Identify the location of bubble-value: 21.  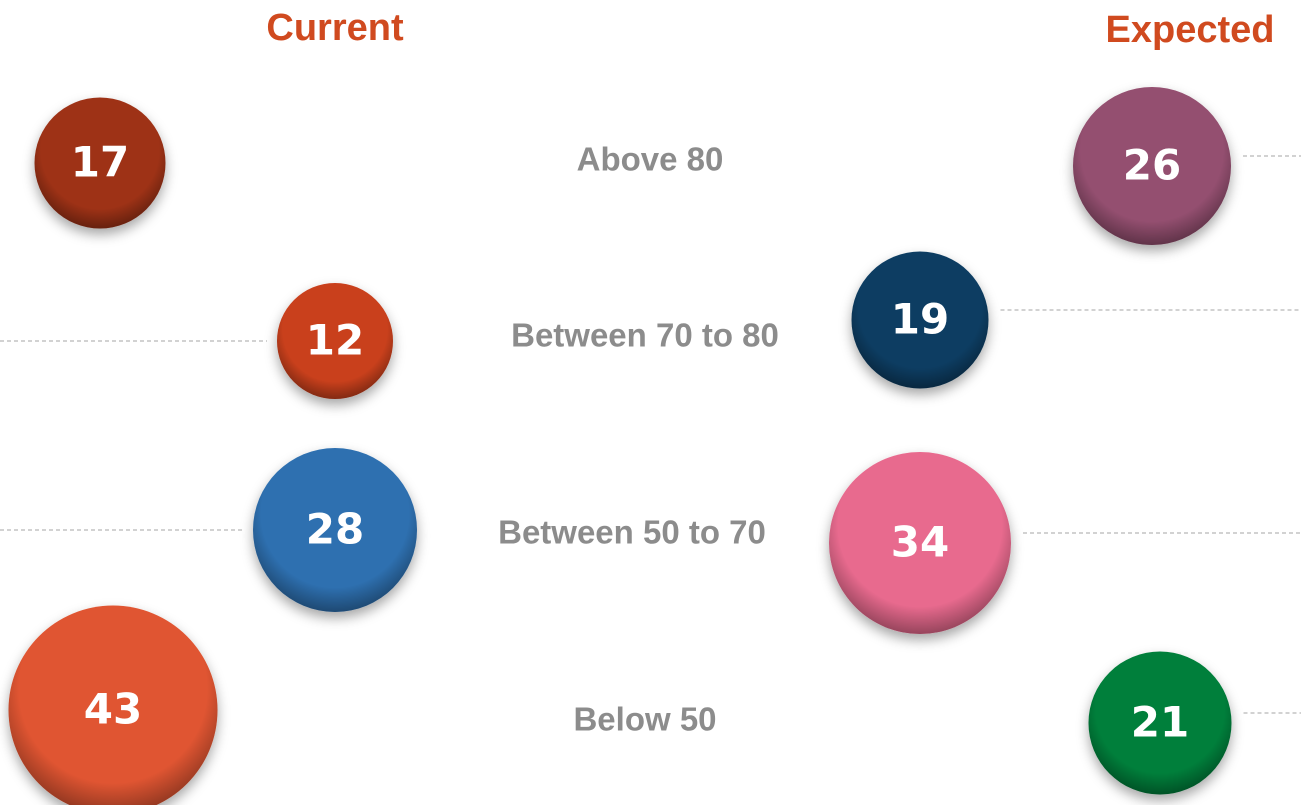
(1160, 722).